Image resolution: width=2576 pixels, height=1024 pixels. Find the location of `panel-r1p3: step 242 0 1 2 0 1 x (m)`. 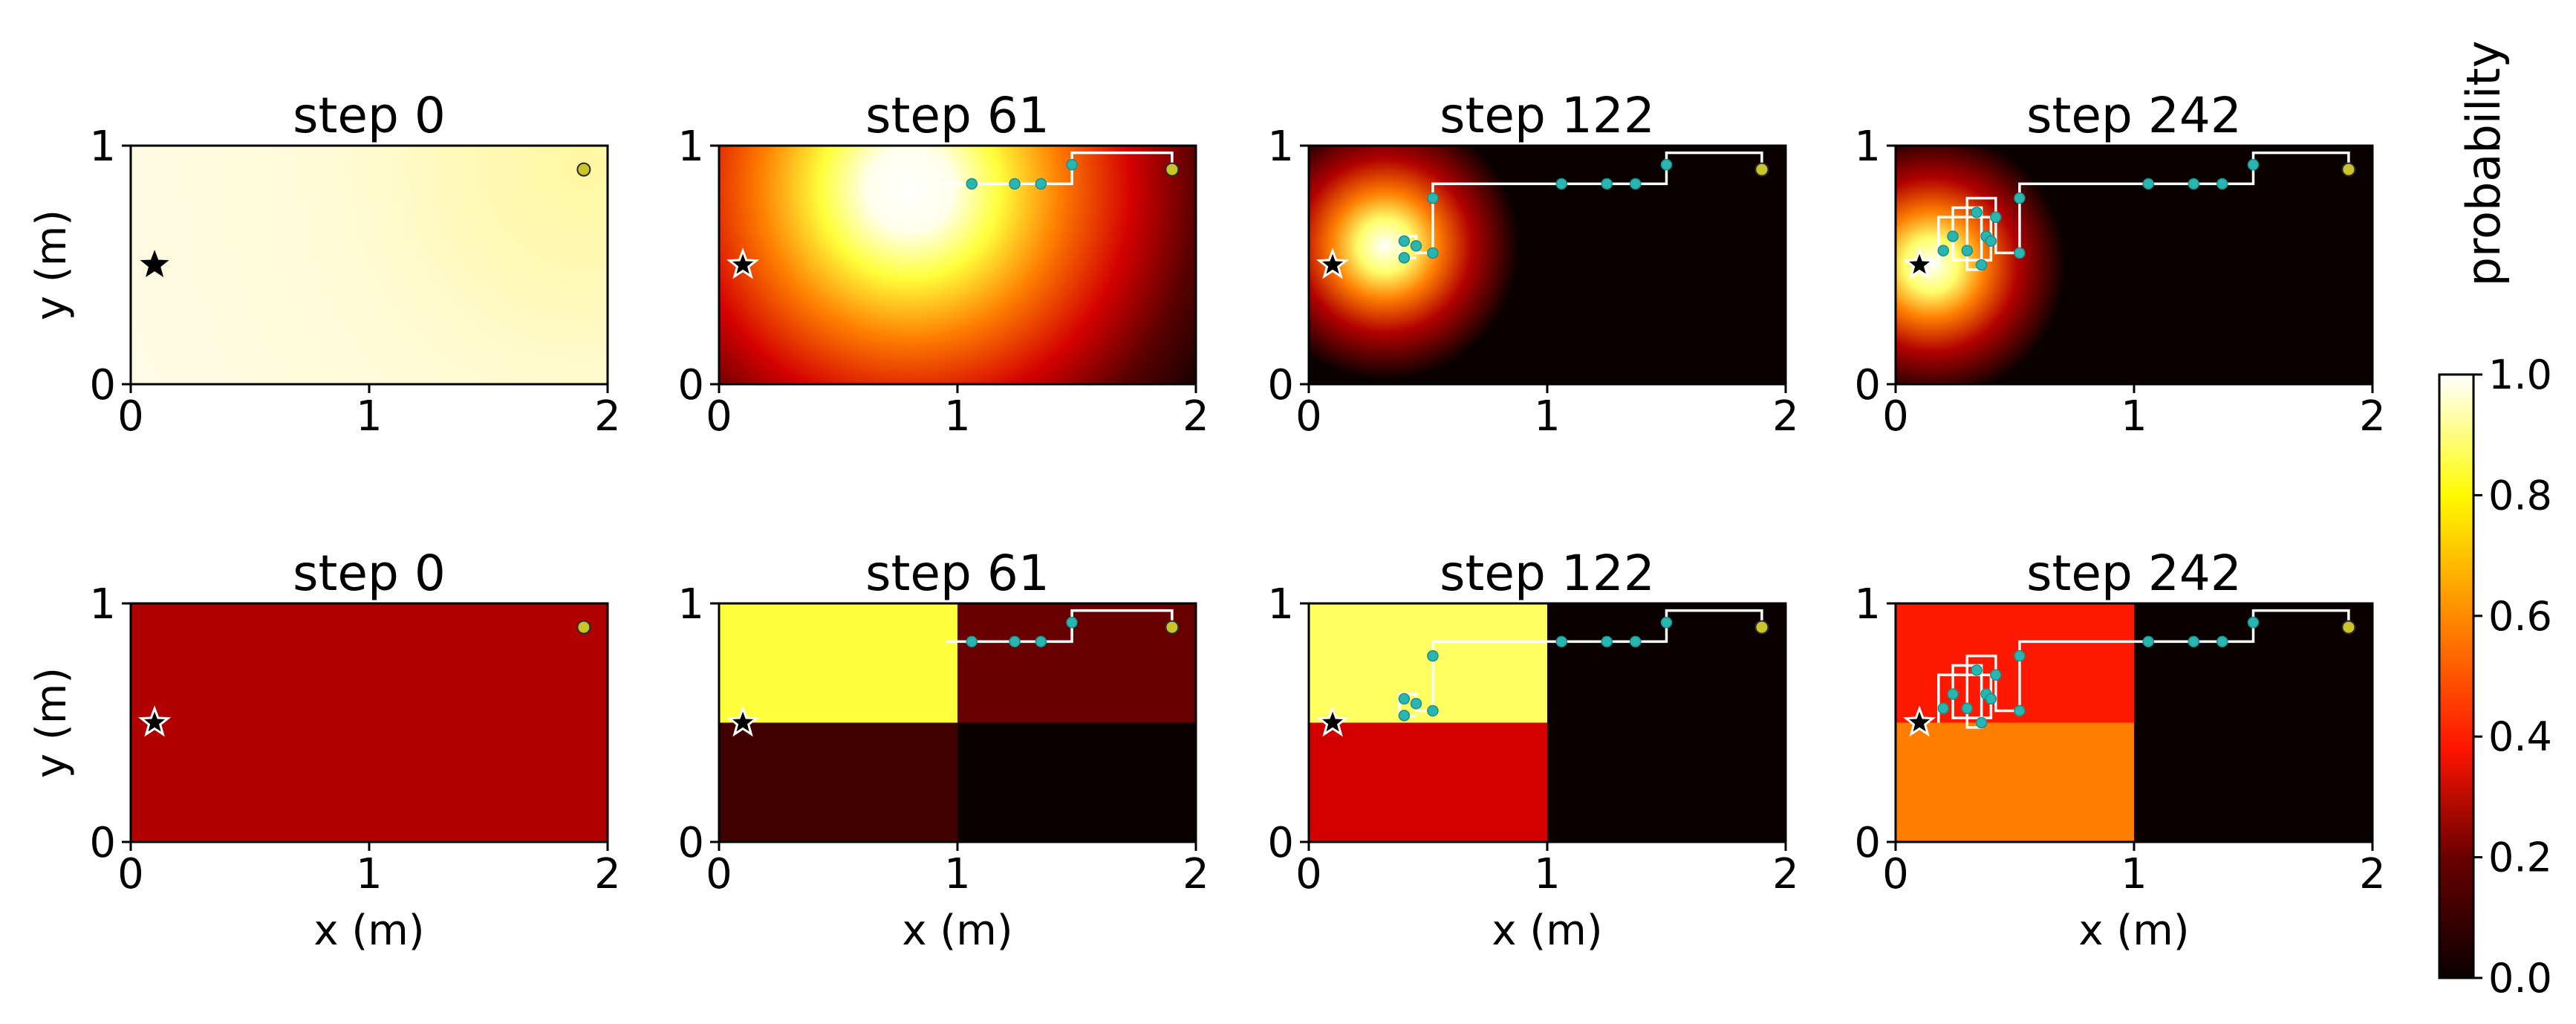

panel-r1p3: step 242 0 1 2 0 1 x (m) is located at coordinates (2119, 750).